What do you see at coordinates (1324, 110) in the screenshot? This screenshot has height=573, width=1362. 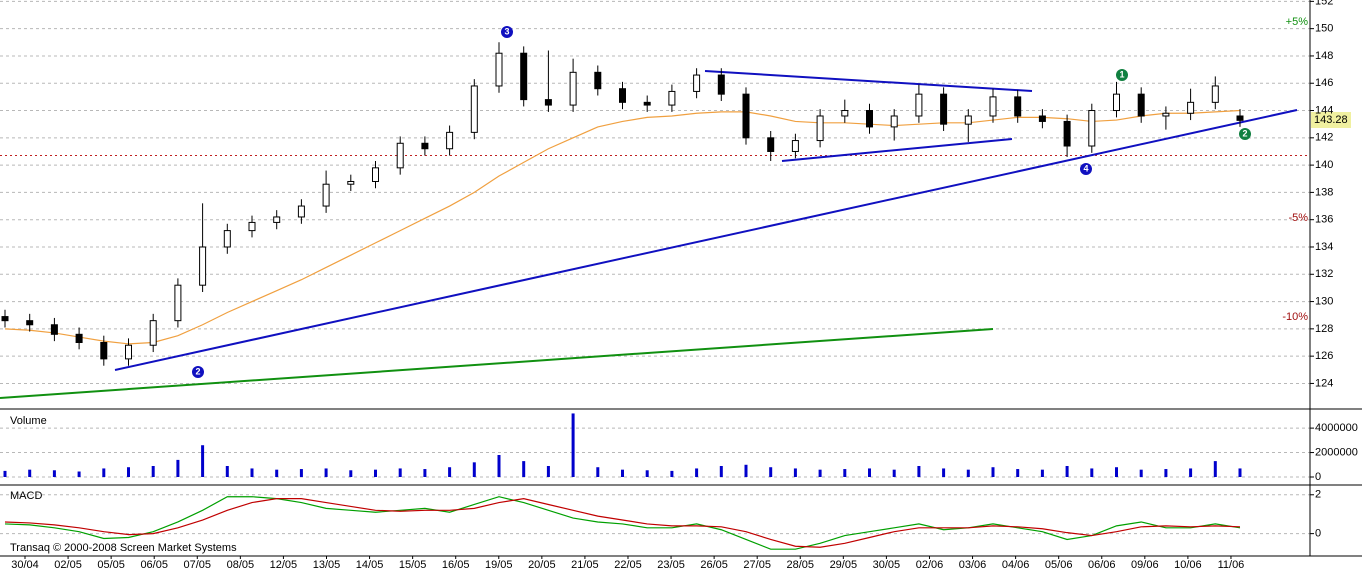 I see `y-tick-label: 144` at bounding box center [1324, 110].